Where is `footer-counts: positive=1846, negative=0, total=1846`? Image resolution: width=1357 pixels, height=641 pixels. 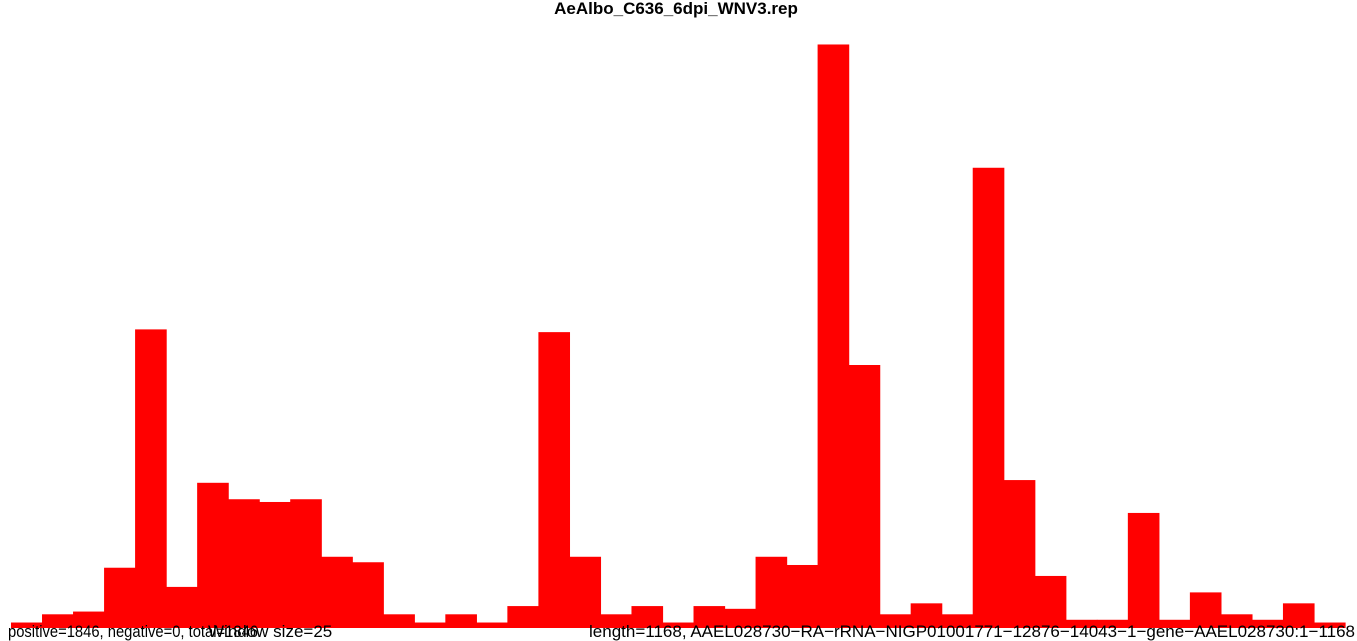 footer-counts: positive=1846, negative=0, total=1846 is located at coordinates (133, 631).